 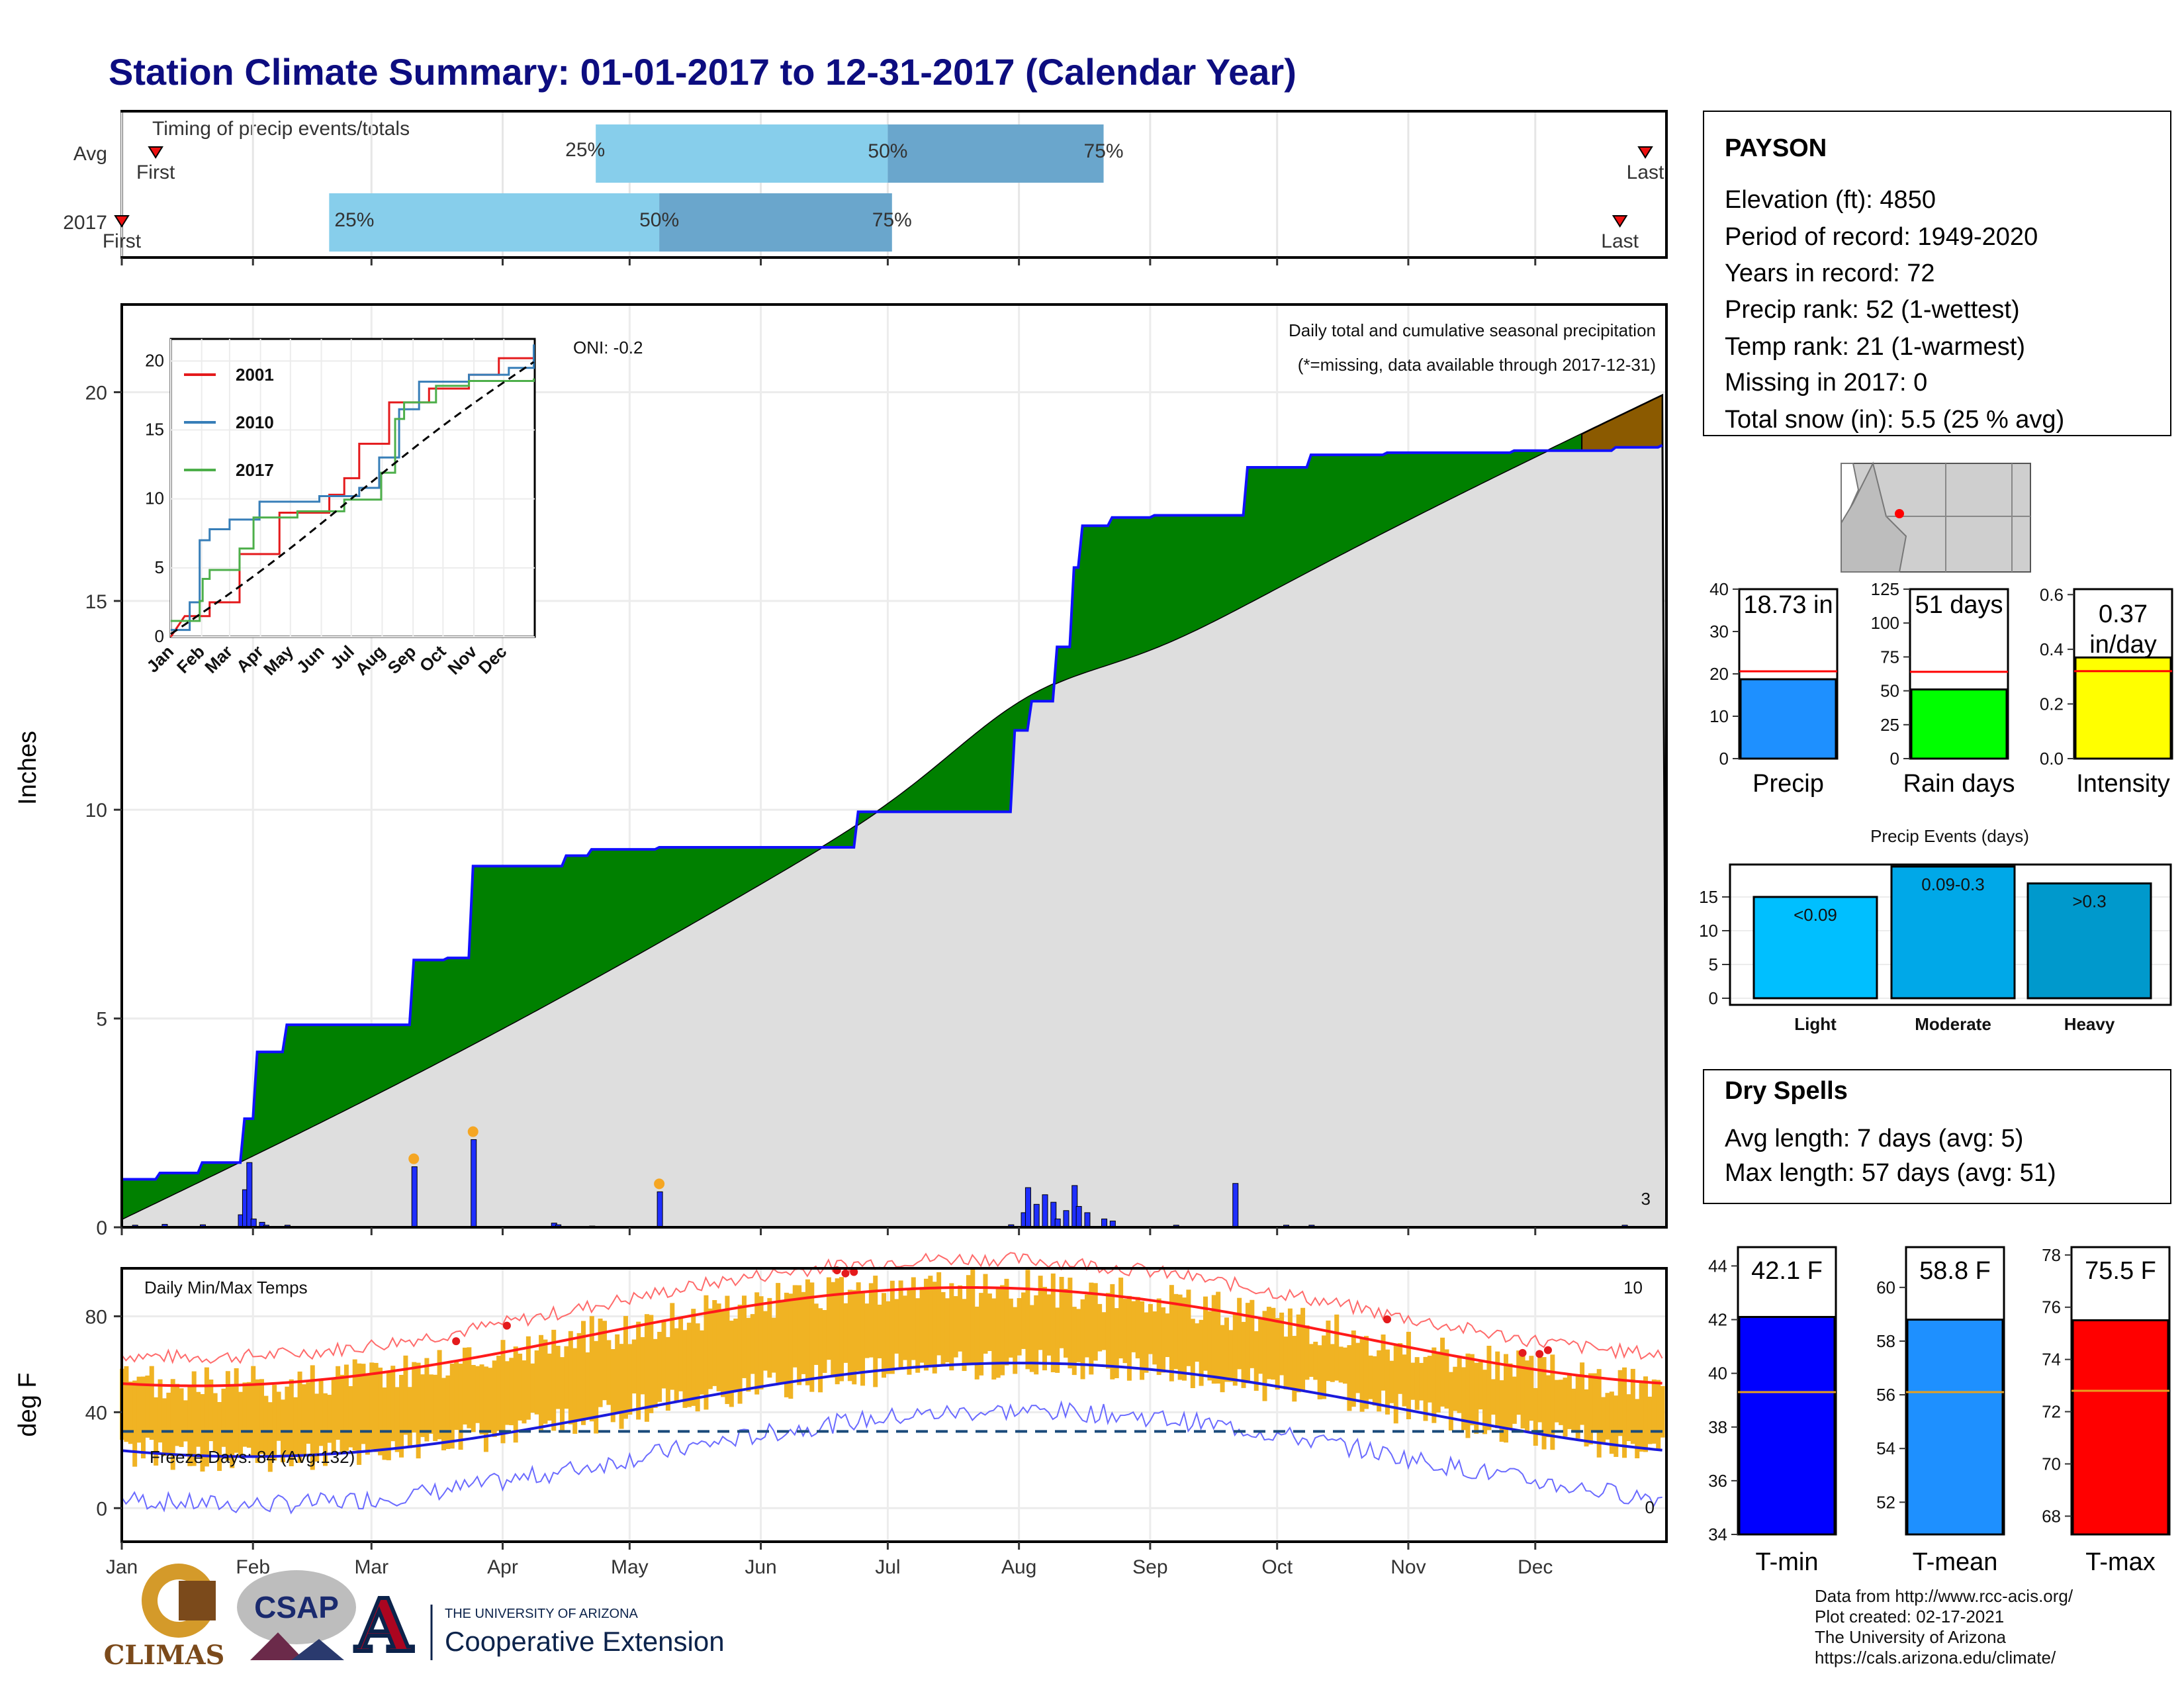 I want to click on inset-ytick-label: 20, so click(x=154, y=360).